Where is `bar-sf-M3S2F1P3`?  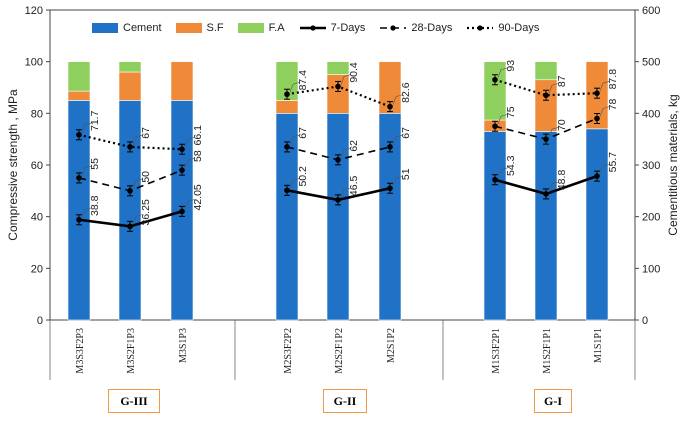 bar-sf-M3S2F1P3 is located at coordinates (130, 86).